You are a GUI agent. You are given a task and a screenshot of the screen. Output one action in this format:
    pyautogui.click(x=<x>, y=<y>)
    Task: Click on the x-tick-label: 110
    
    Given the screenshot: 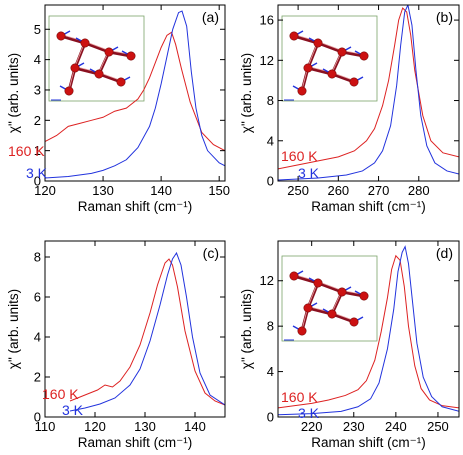 What is the action you would take?
    pyautogui.click(x=45, y=426)
    